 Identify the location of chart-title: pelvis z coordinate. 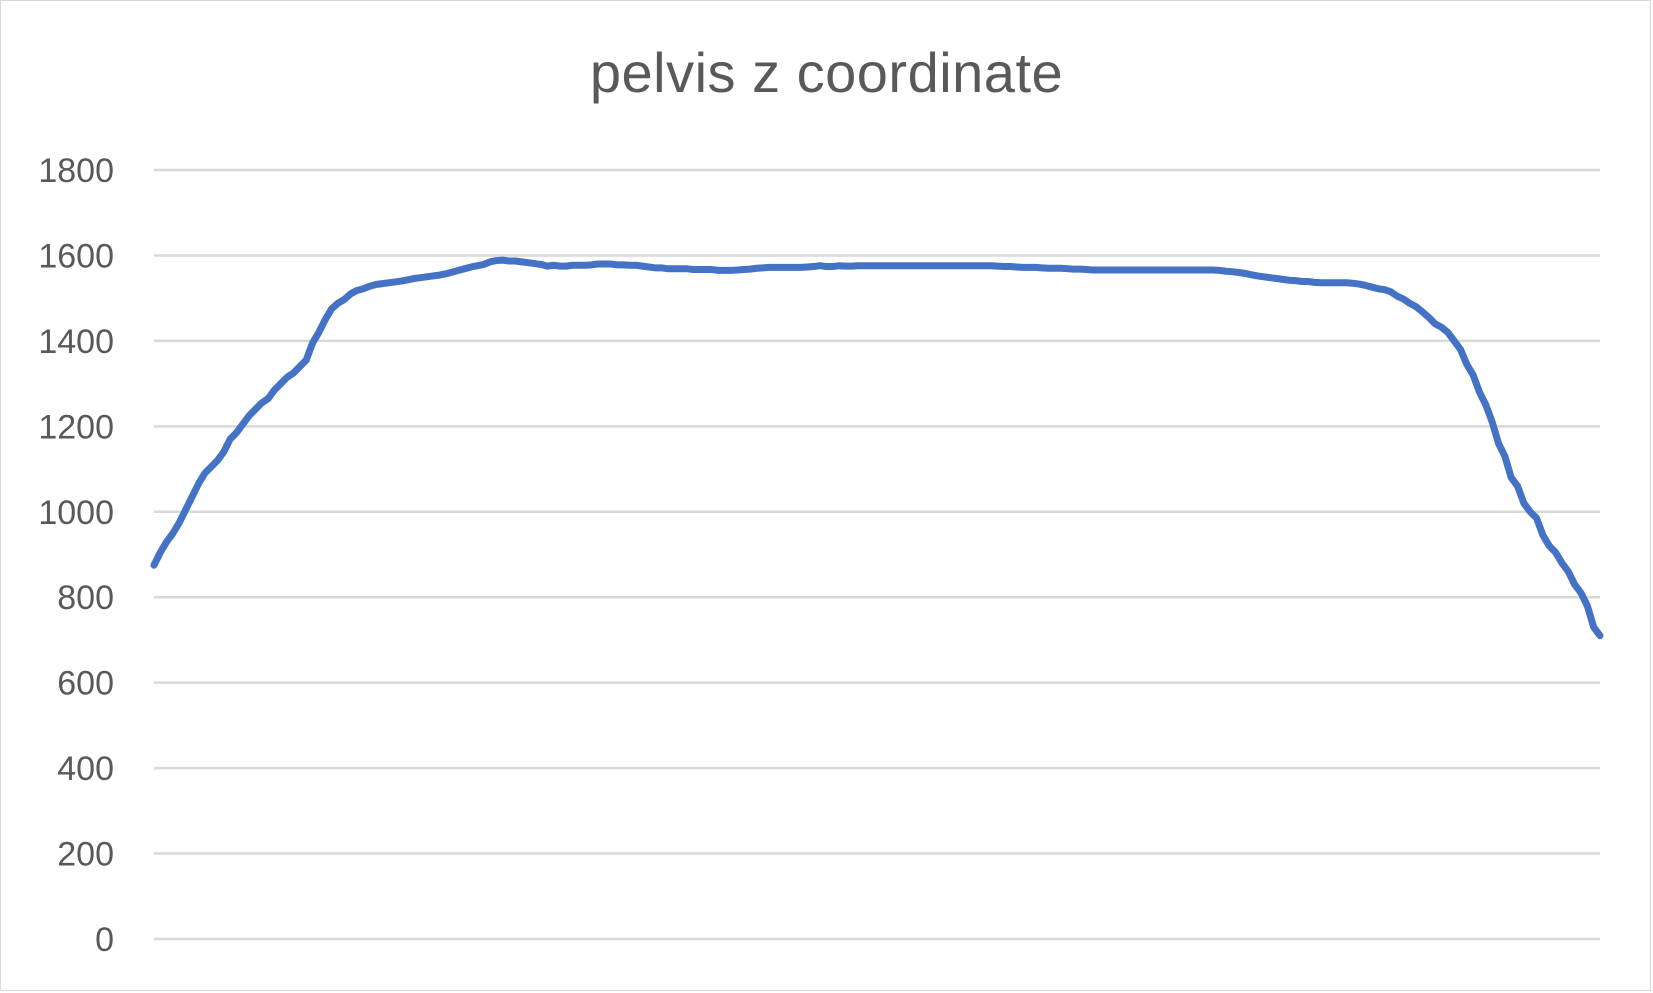
(826, 72).